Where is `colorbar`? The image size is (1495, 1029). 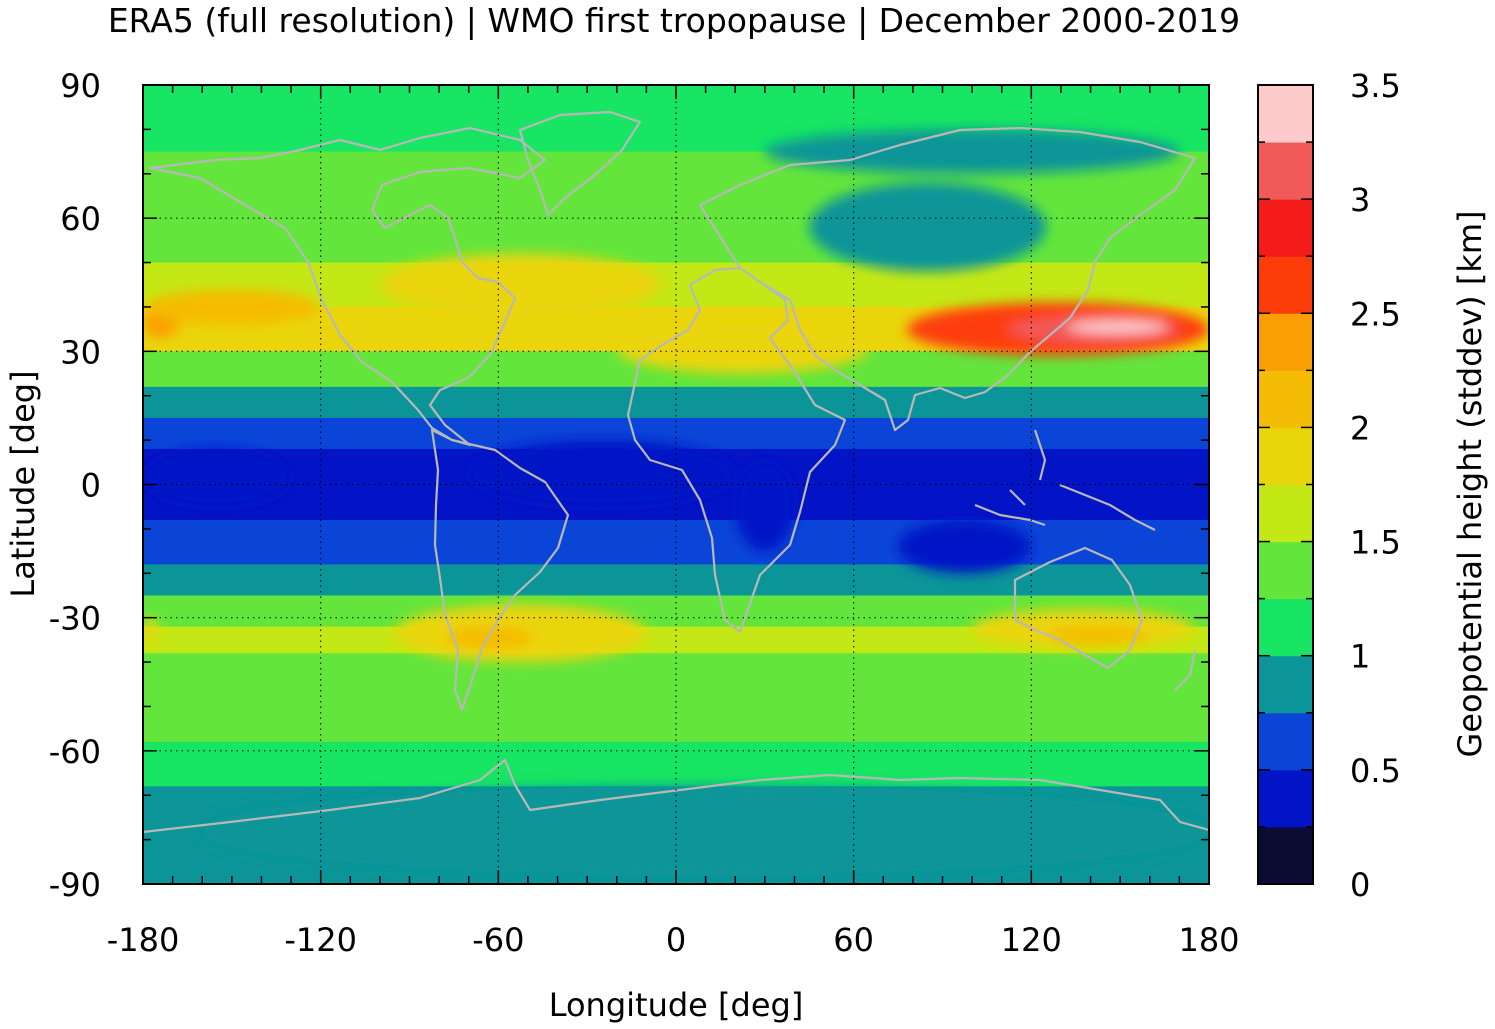
colorbar is located at coordinates (1285, 484).